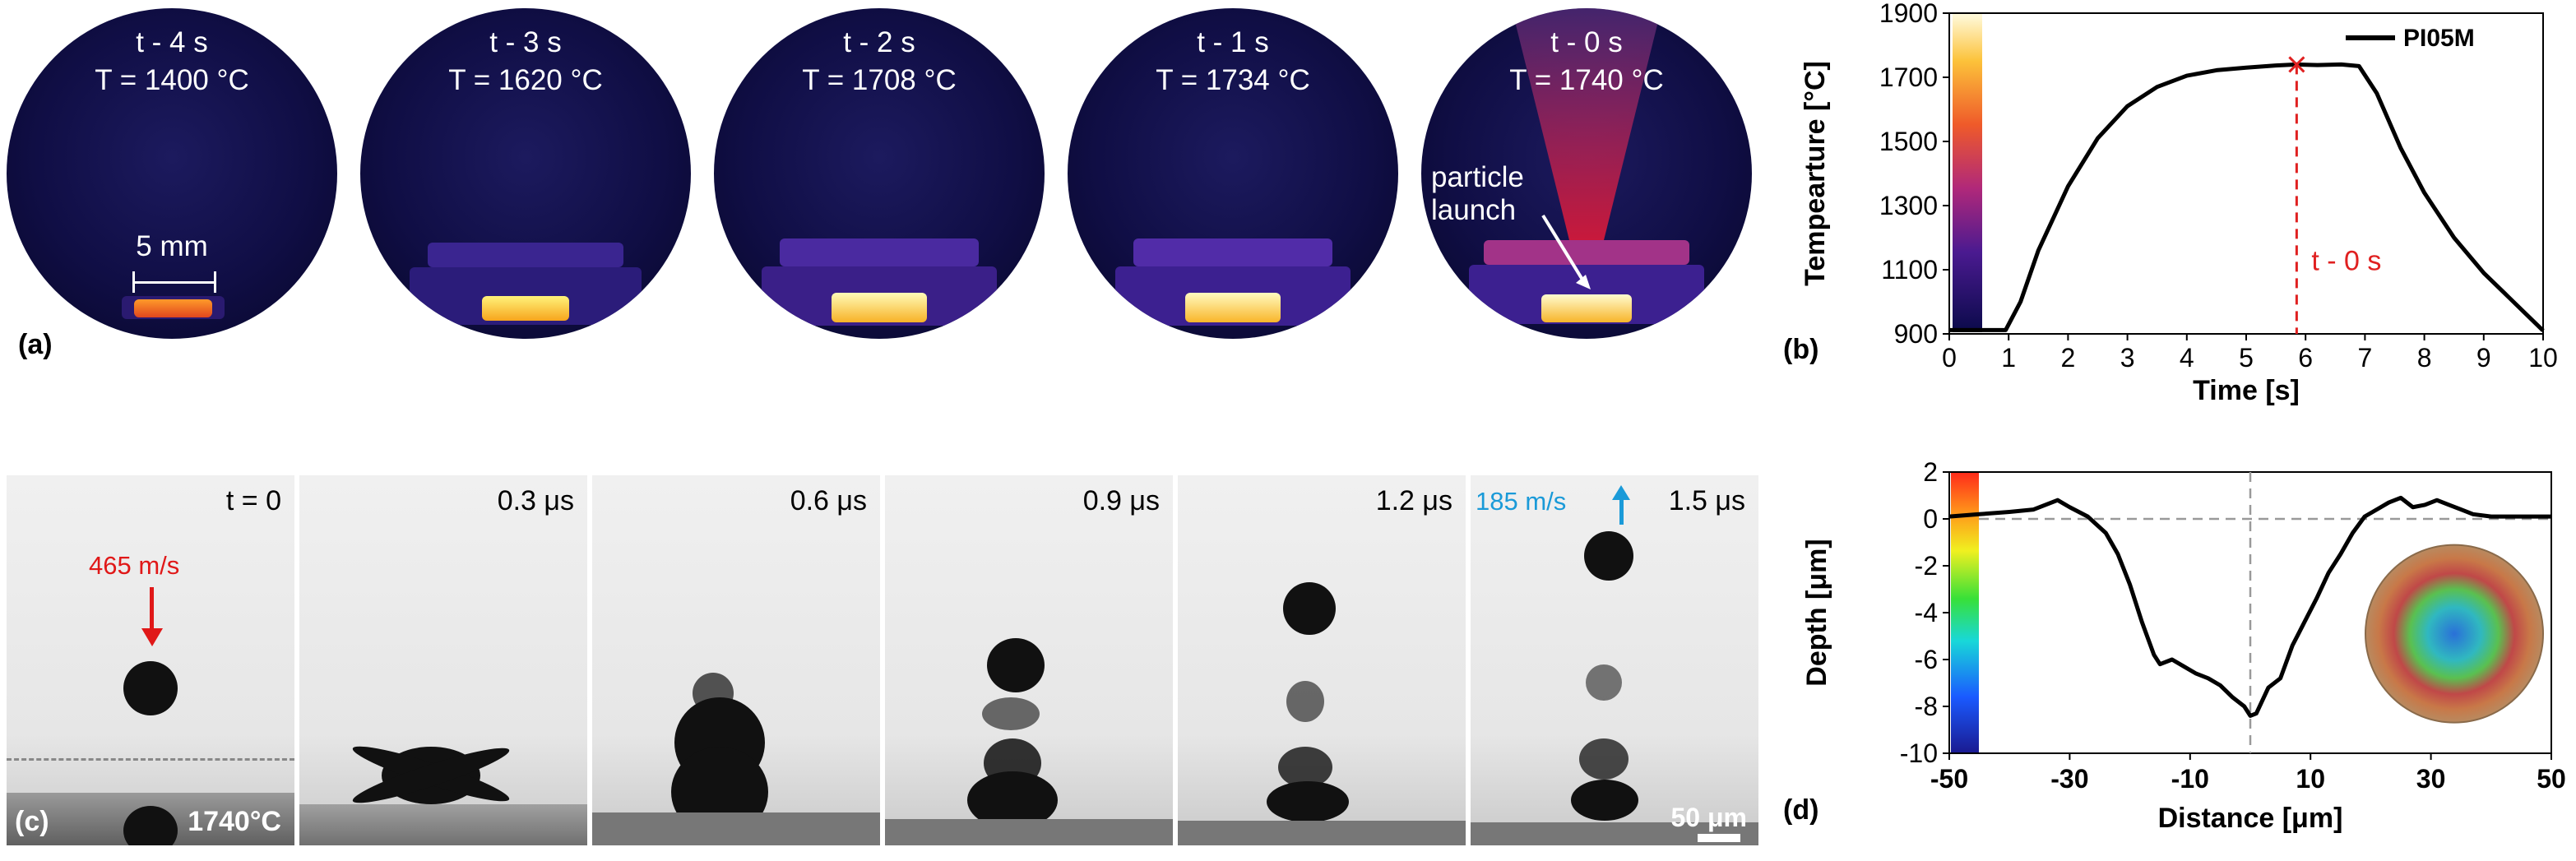 The image size is (2576, 861). What do you see at coordinates (172, 246) in the screenshot?
I see `scale-label: 5 mm` at bounding box center [172, 246].